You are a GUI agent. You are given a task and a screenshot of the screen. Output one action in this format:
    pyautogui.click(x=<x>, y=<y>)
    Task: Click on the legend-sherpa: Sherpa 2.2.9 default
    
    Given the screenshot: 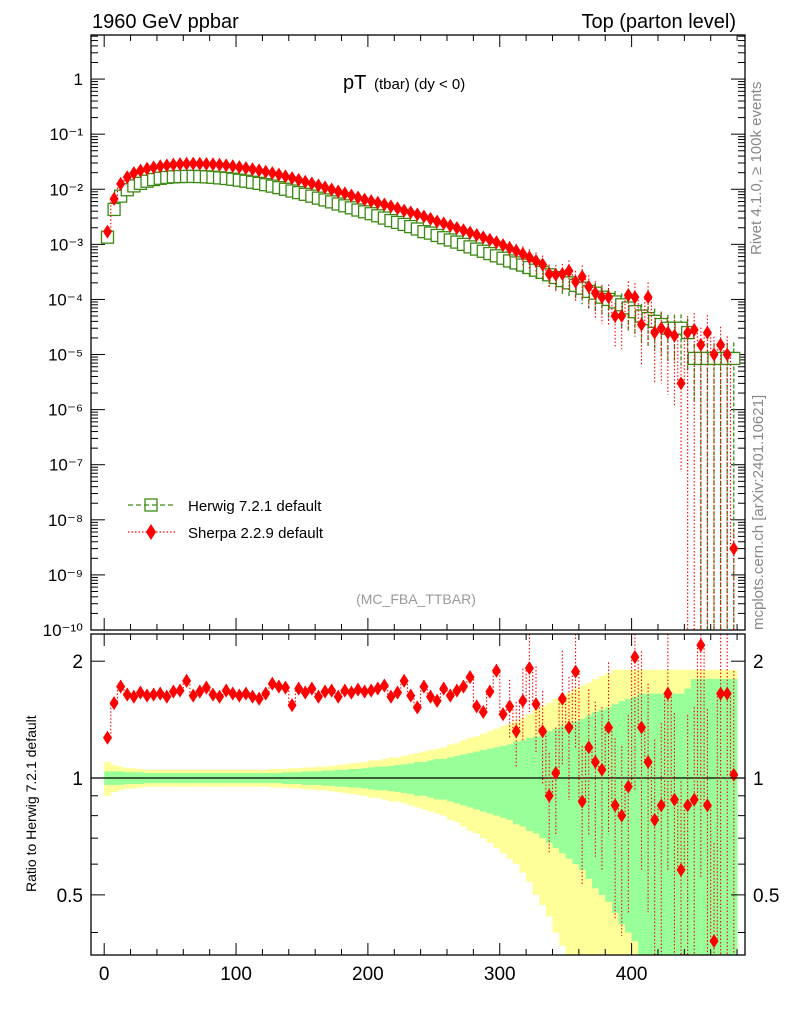 What is the action you would take?
    pyautogui.click(x=226, y=533)
    